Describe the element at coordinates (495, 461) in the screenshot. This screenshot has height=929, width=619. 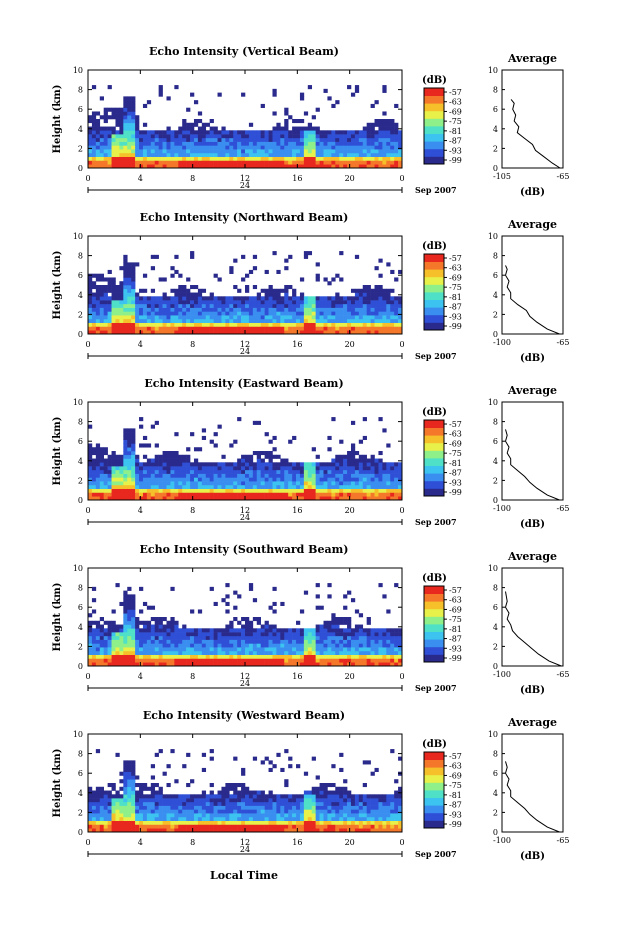
I see `average-y-tick-label: 4` at that location.